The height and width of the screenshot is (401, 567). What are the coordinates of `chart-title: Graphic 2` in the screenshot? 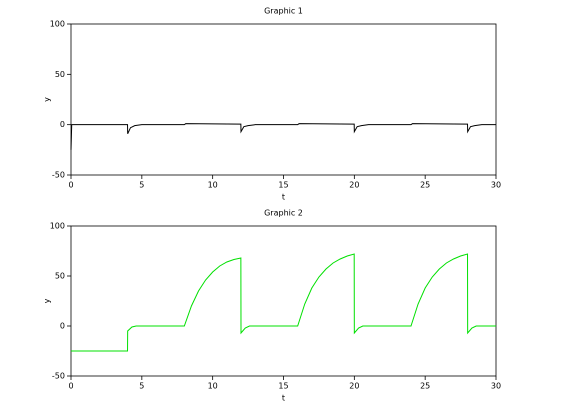 It's located at (283, 213).